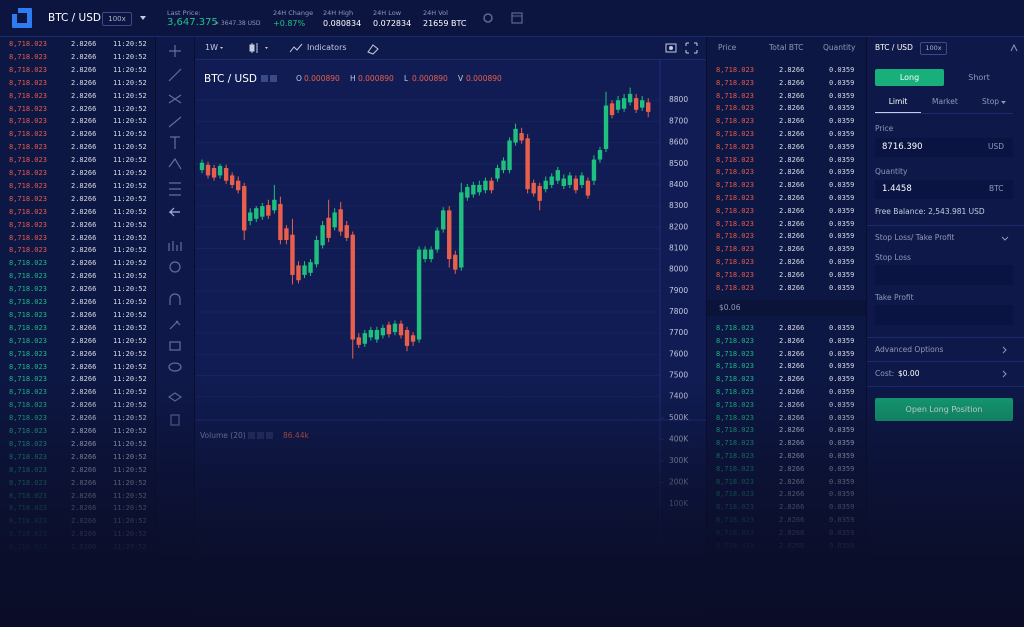 Image resolution: width=1024 pixels, height=627 pixels. Describe the element at coordinates (679, 481) in the screenshot. I see `volume-tick-label: 200K` at that location.